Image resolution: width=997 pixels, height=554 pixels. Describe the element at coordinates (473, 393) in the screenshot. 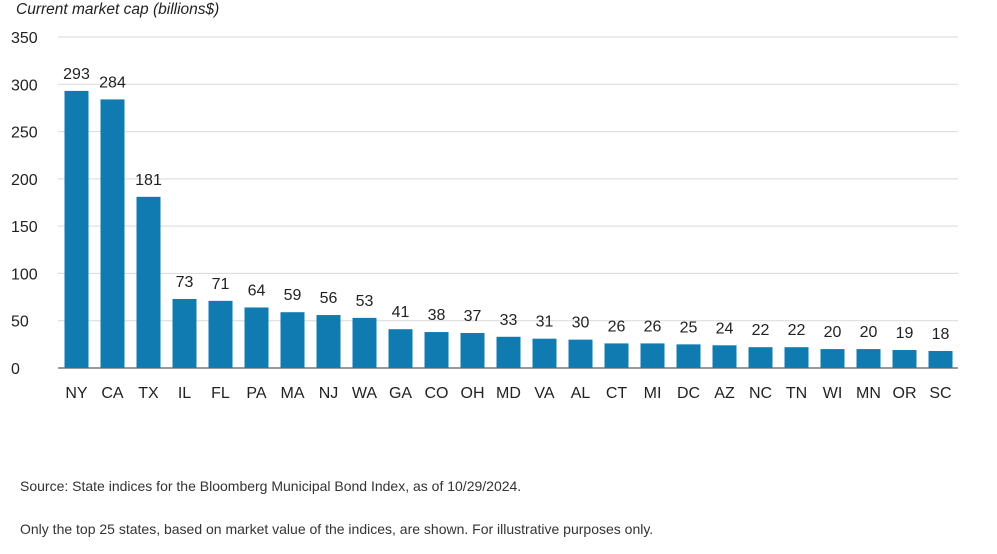

I see `x-tick-label: OH` at that location.